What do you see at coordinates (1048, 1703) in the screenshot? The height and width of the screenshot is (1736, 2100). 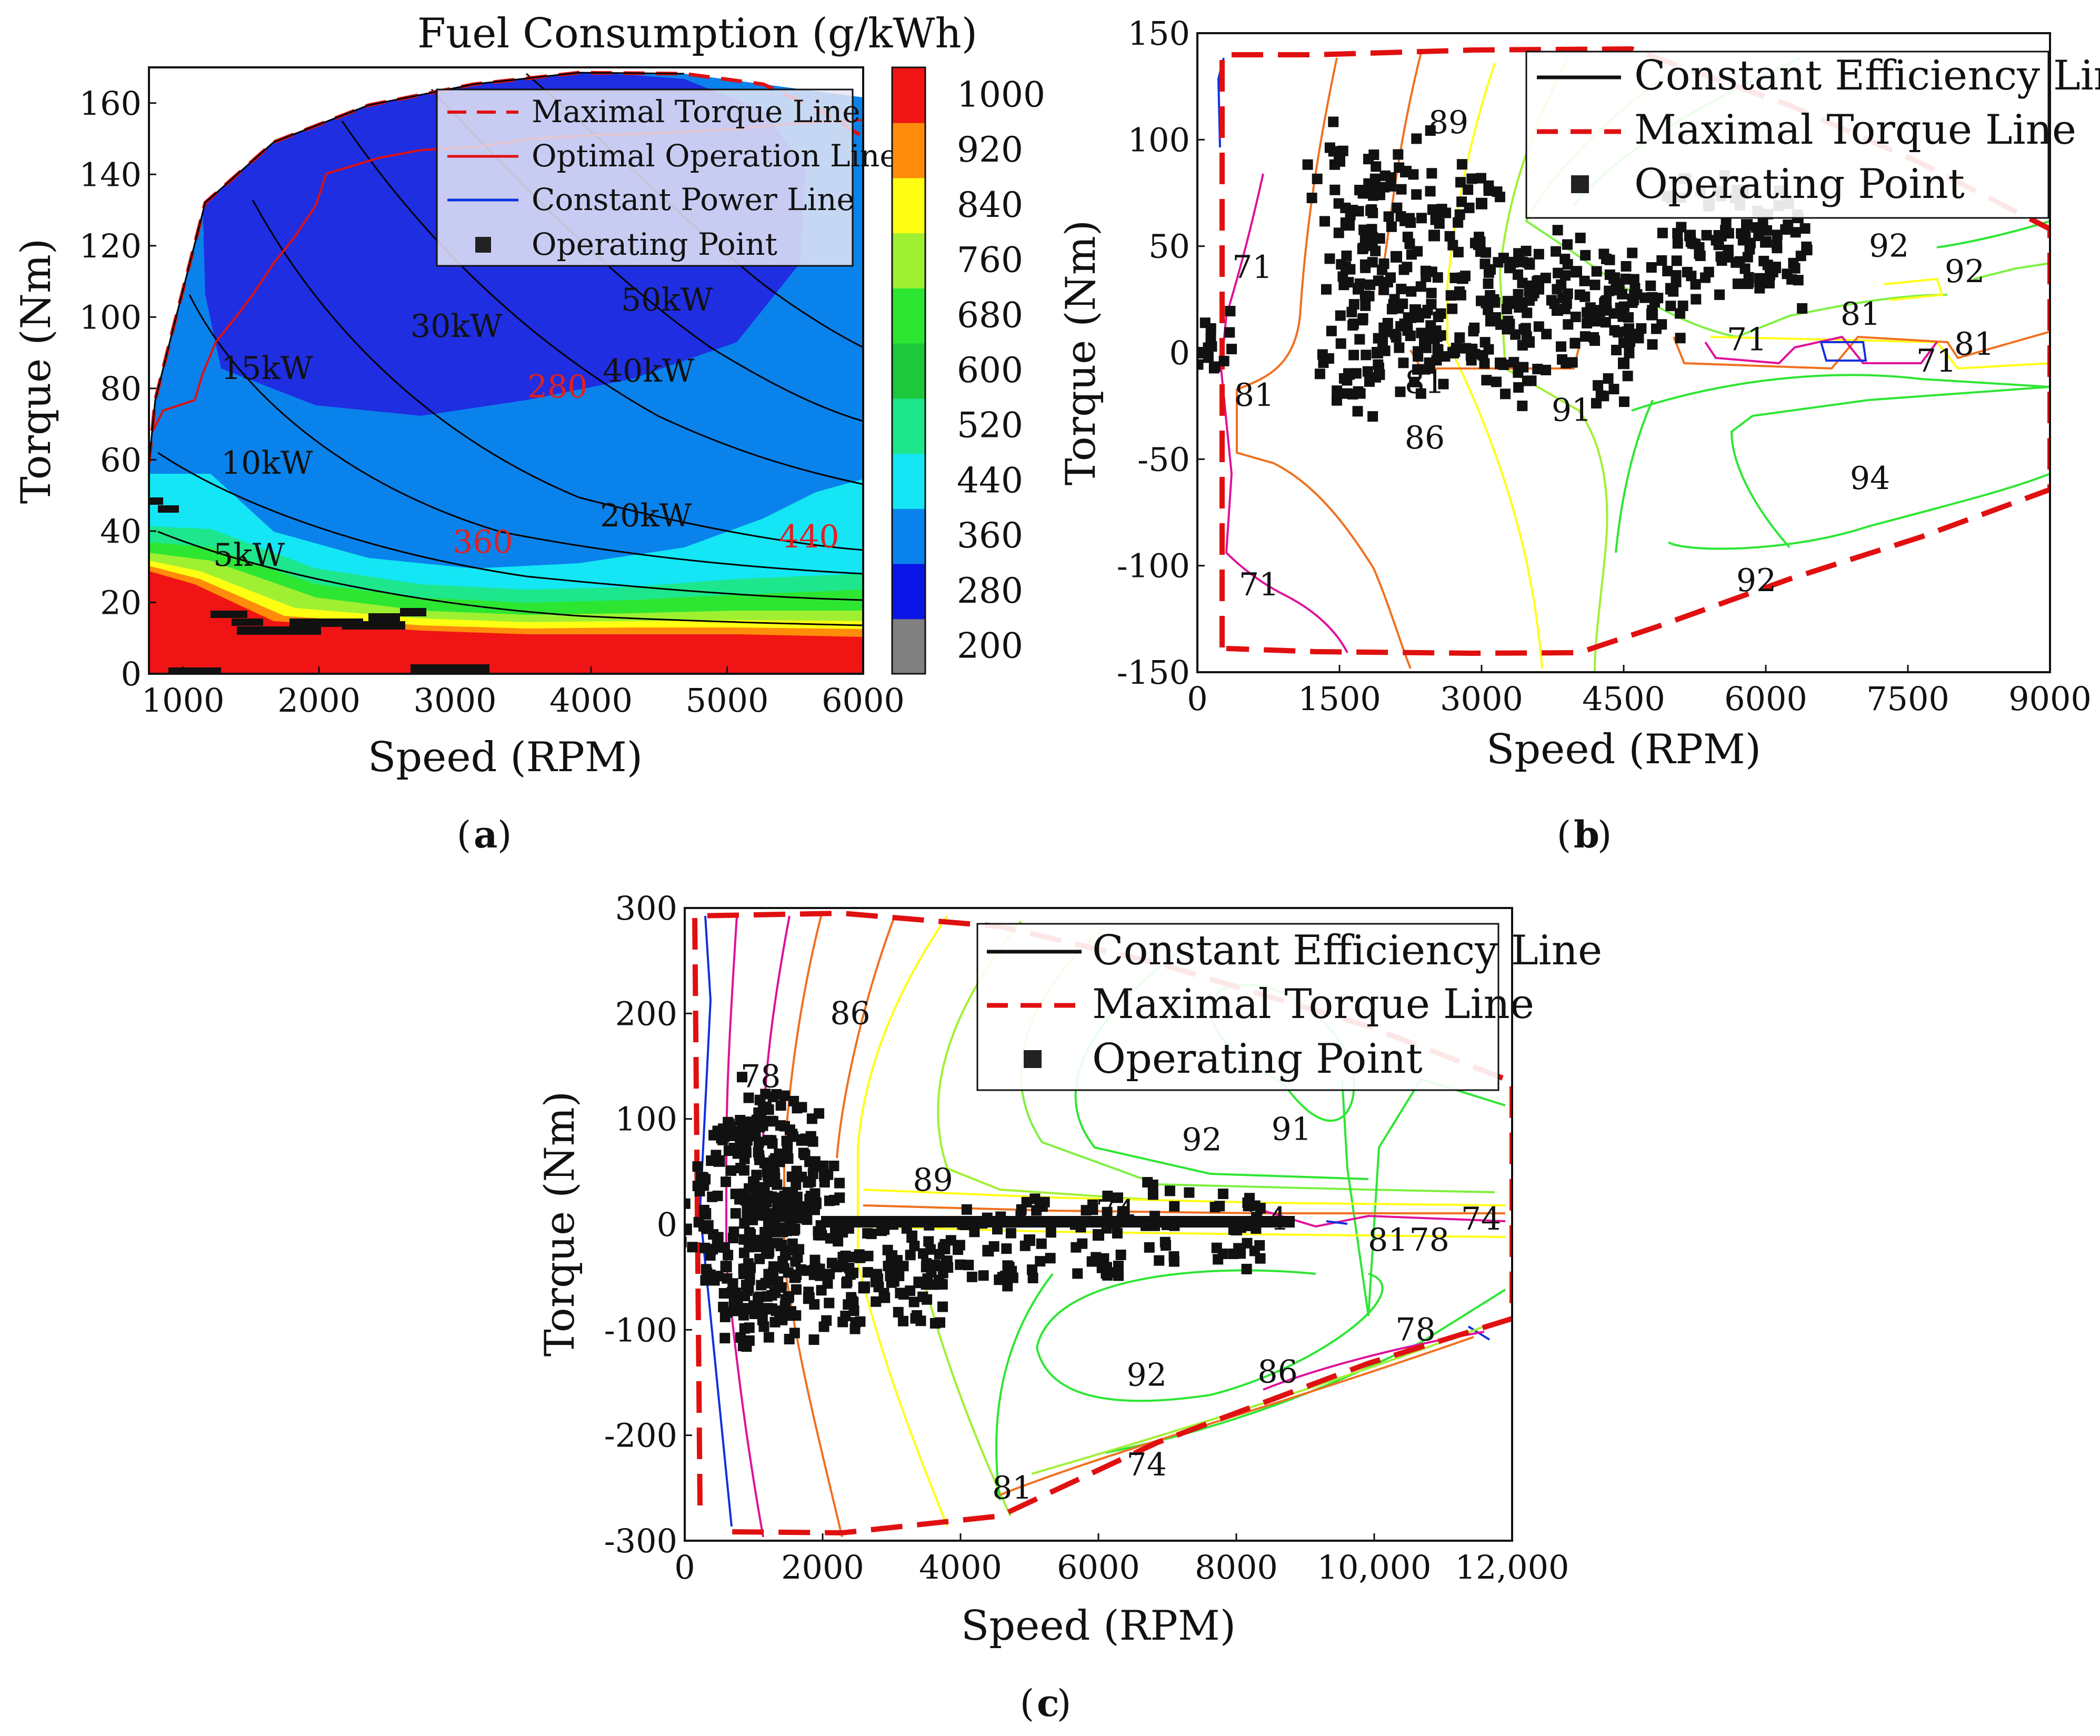 I see `caption-c: c` at bounding box center [1048, 1703].